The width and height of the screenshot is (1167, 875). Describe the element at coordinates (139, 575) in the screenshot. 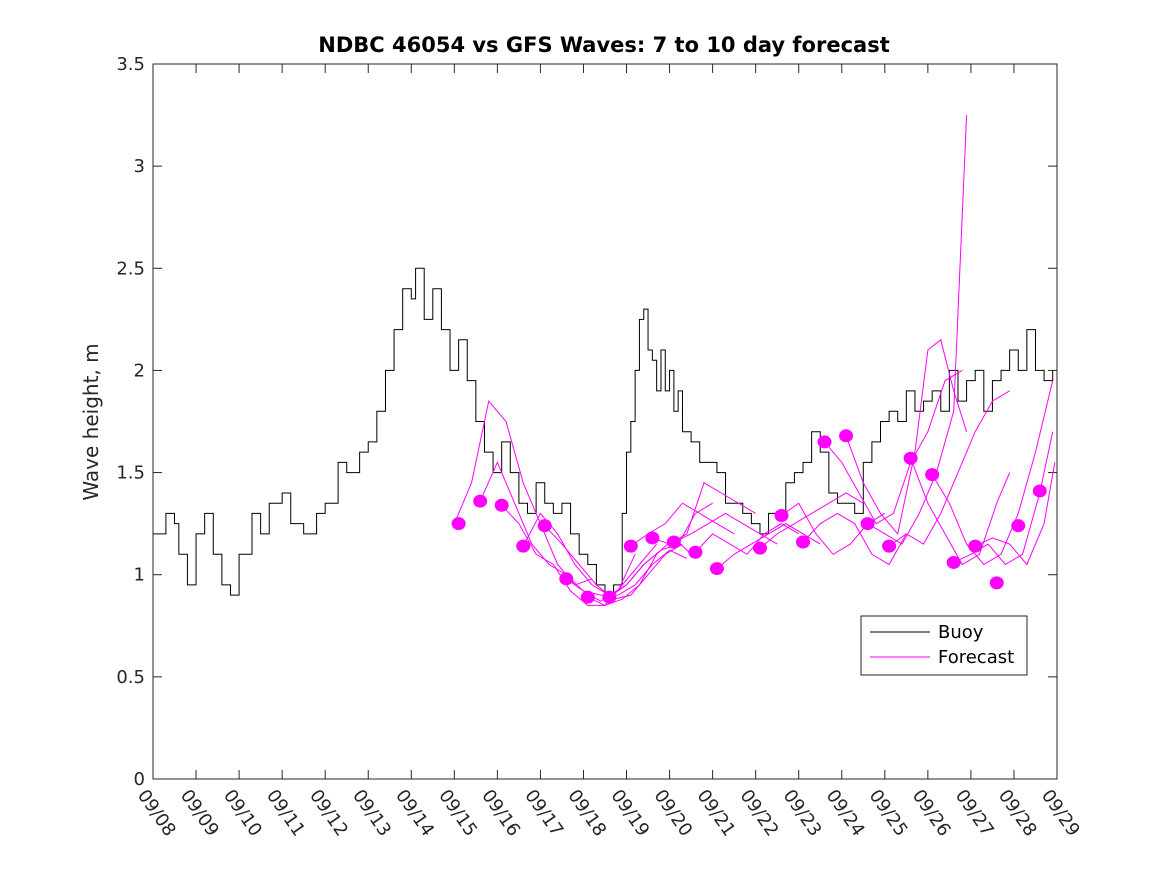

I see `y-tick-label: 1` at that location.